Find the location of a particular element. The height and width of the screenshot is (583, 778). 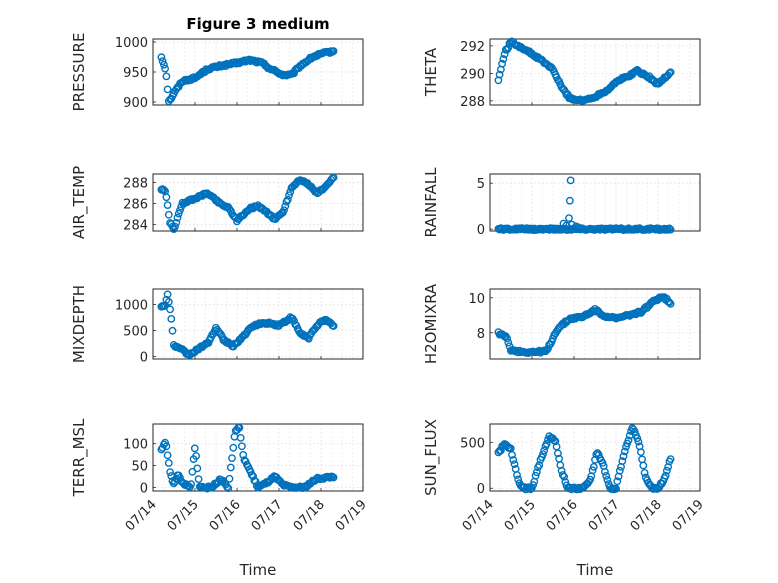

y-tick-label: 286 is located at coordinates (135, 205).